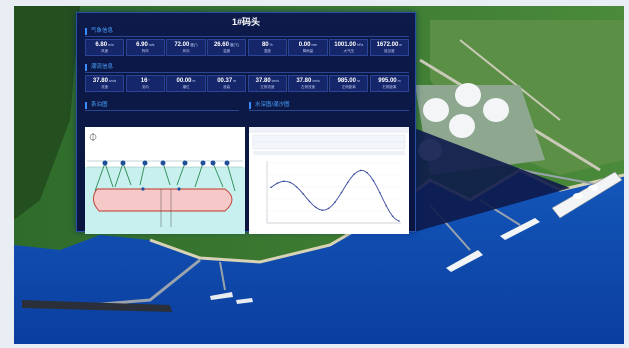  I want to click on metric-value: 26.60度(℃), so click(226, 45).